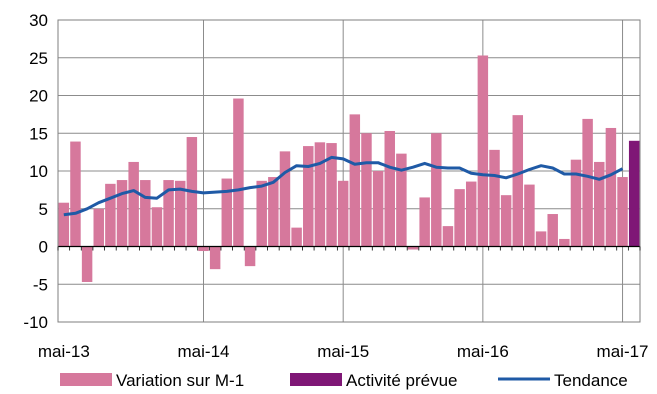  Describe the element at coordinates (591, 380) in the screenshot. I see `legend-label-trend: Tendance` at that location.